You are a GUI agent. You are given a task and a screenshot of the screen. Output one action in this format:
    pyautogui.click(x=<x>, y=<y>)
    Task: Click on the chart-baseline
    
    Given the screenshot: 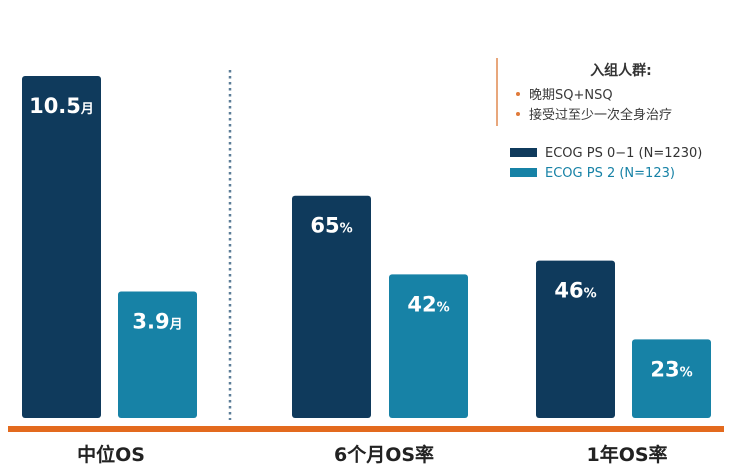 What is the action you would take?
    pyautogui.click(x=366, y=429)
    